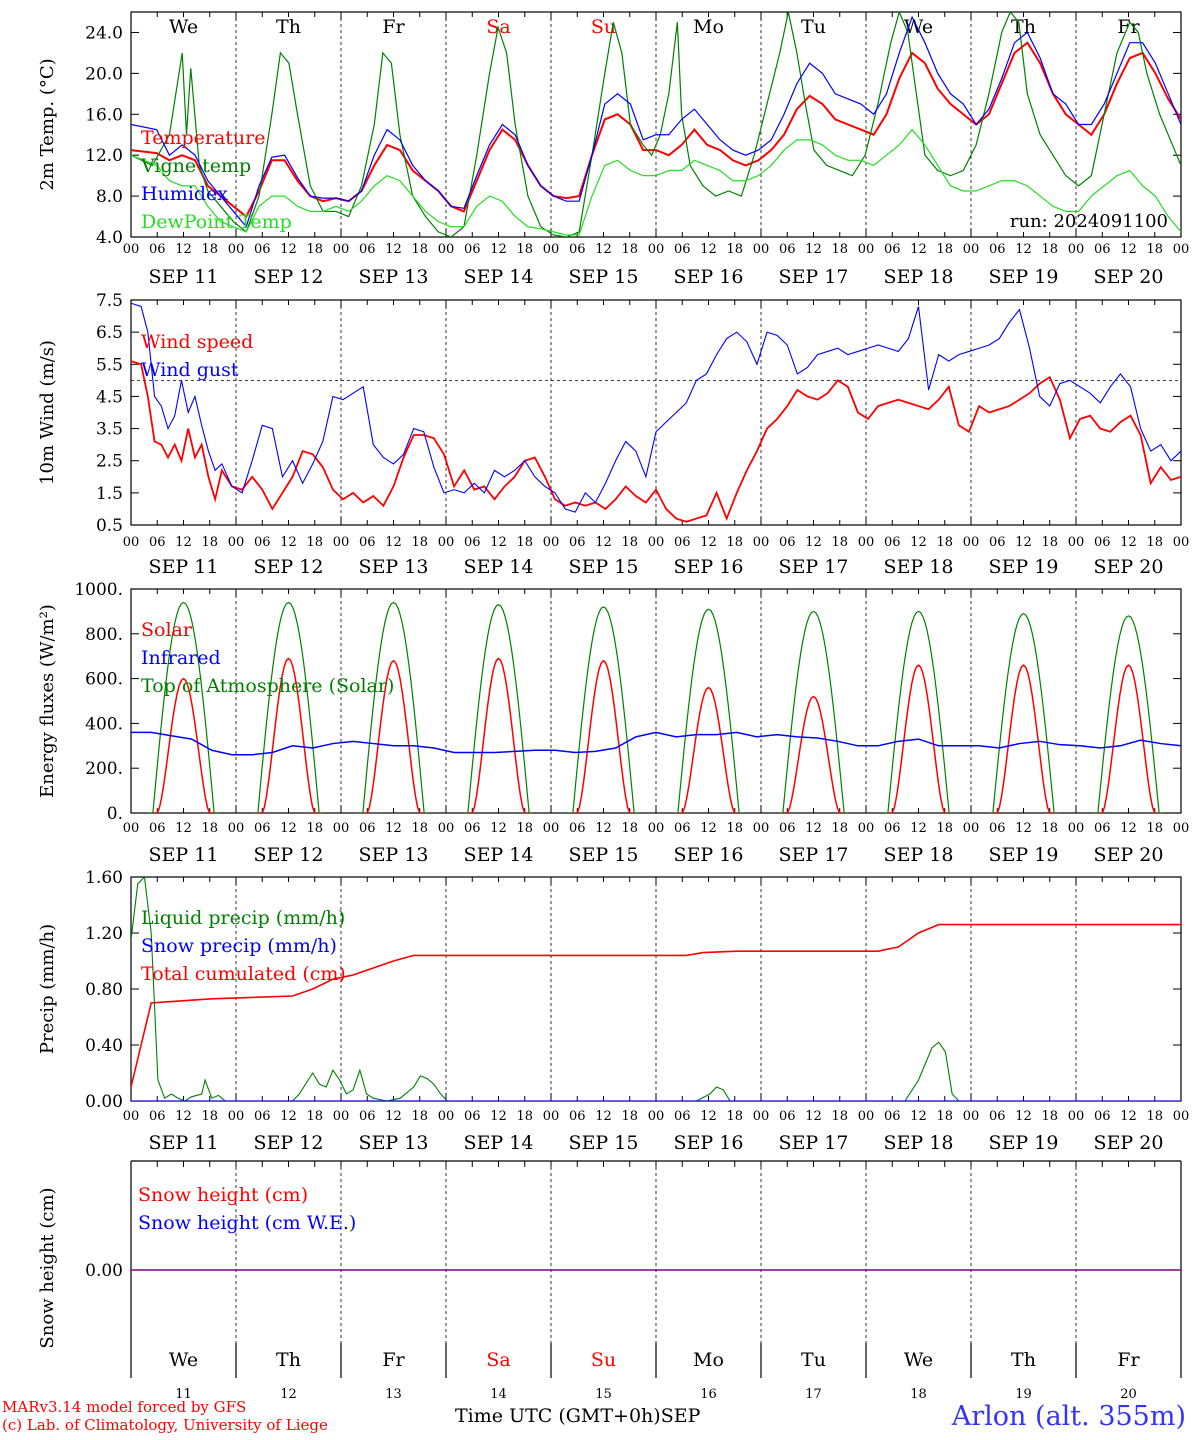  Describe the element at coordinates (289, 567) in the screenshot. I see `date-label: SEP 12` at that location.